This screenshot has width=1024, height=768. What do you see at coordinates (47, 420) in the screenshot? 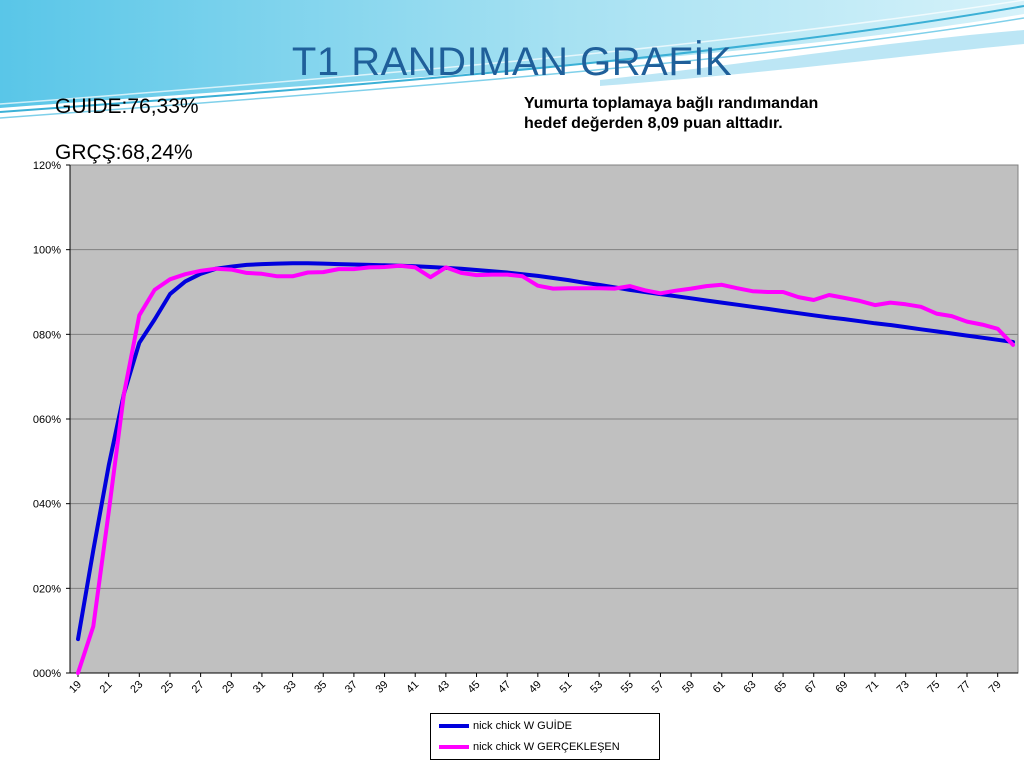
I see `y-tick-label: 060%` at bounding box center [47, 420].